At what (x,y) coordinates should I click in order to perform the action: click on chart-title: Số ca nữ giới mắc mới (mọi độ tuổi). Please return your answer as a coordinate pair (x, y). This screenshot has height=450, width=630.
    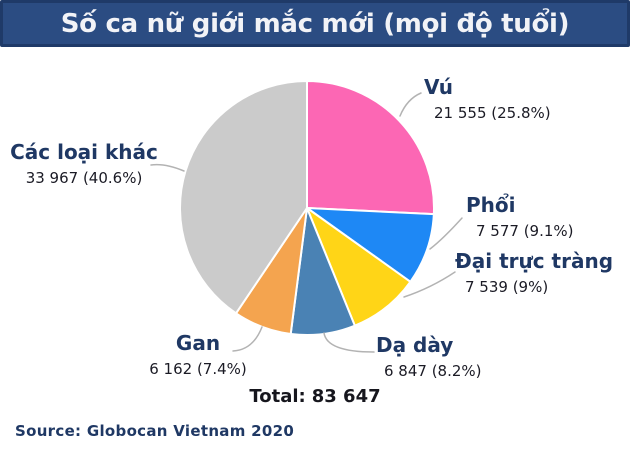
    Looking at the image, I should click on (315, 23).